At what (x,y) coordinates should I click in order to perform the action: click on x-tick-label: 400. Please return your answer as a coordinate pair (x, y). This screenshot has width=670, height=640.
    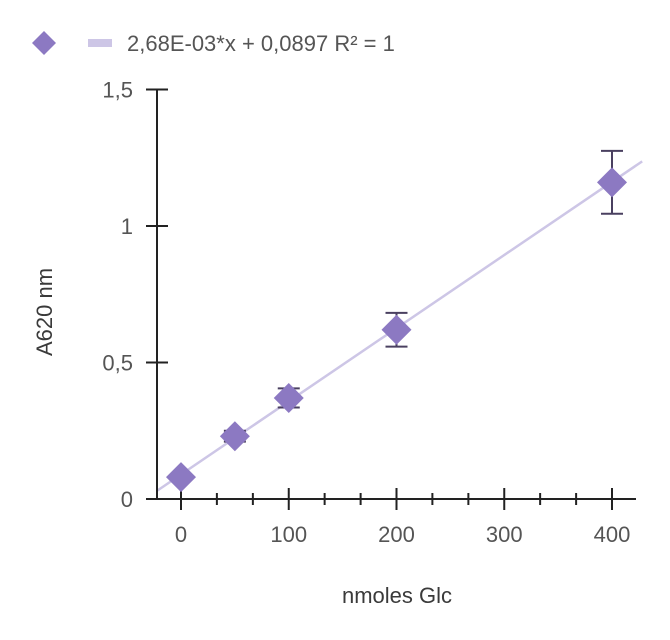
    Looking at the image, I should click on (612, 534).